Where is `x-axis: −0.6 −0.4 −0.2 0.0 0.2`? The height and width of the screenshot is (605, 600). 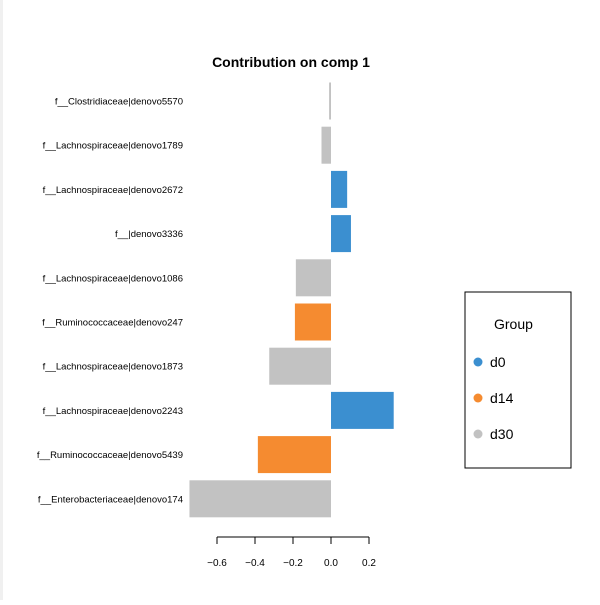
x-axis: −0.6 −0.4 −0.2 0.0 0.2 is located at coordinates (291, 552).